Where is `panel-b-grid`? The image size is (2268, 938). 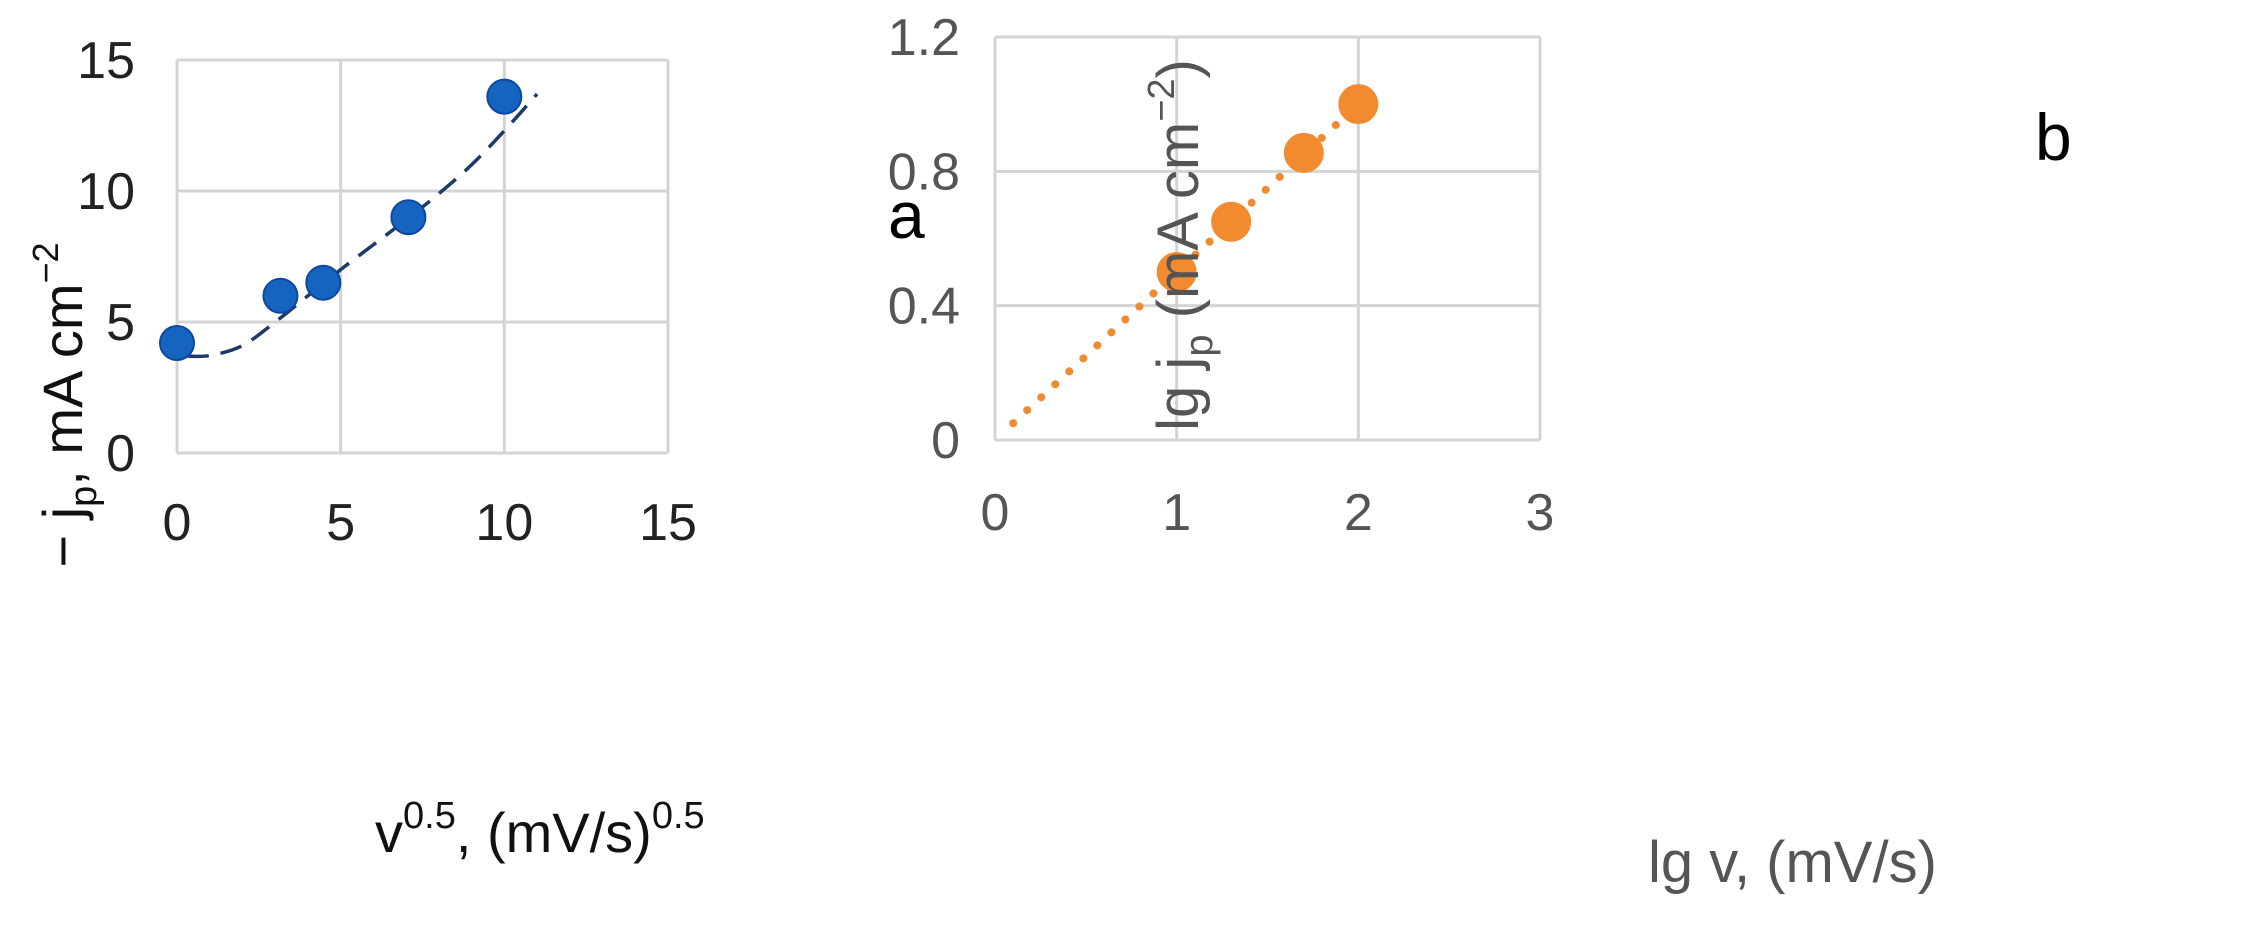
panel-b-grid is located at coordinates (1267, 238).